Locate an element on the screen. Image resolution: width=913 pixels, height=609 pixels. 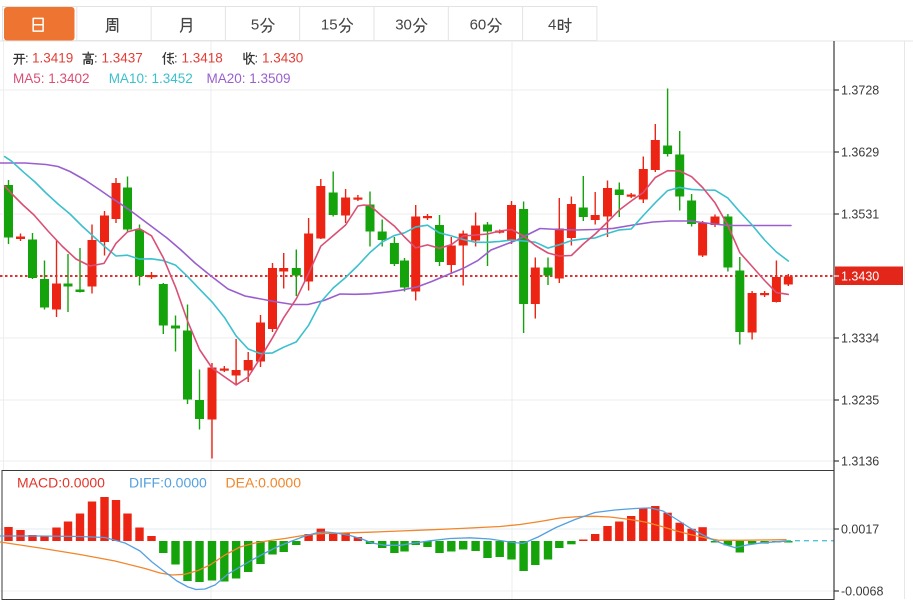
svg-text: 30 is located at coordinates (403, 25).